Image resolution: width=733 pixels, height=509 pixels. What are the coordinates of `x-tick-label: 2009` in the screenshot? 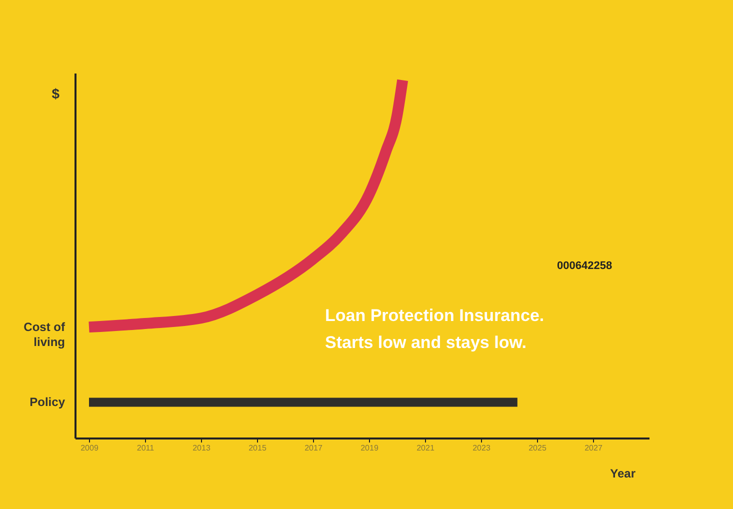 It's located at (89, 448).